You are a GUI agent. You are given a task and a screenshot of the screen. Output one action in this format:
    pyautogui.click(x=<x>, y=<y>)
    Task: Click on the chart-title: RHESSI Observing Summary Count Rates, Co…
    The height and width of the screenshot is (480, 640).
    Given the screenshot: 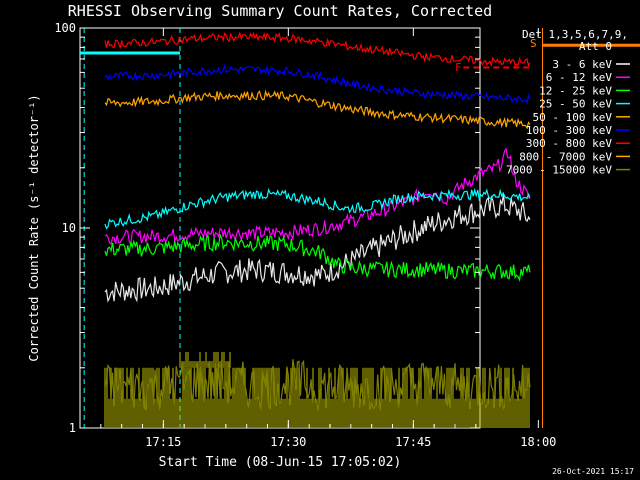 What is the action you would take?
    pyautogui.click(x=280, y=11)
    